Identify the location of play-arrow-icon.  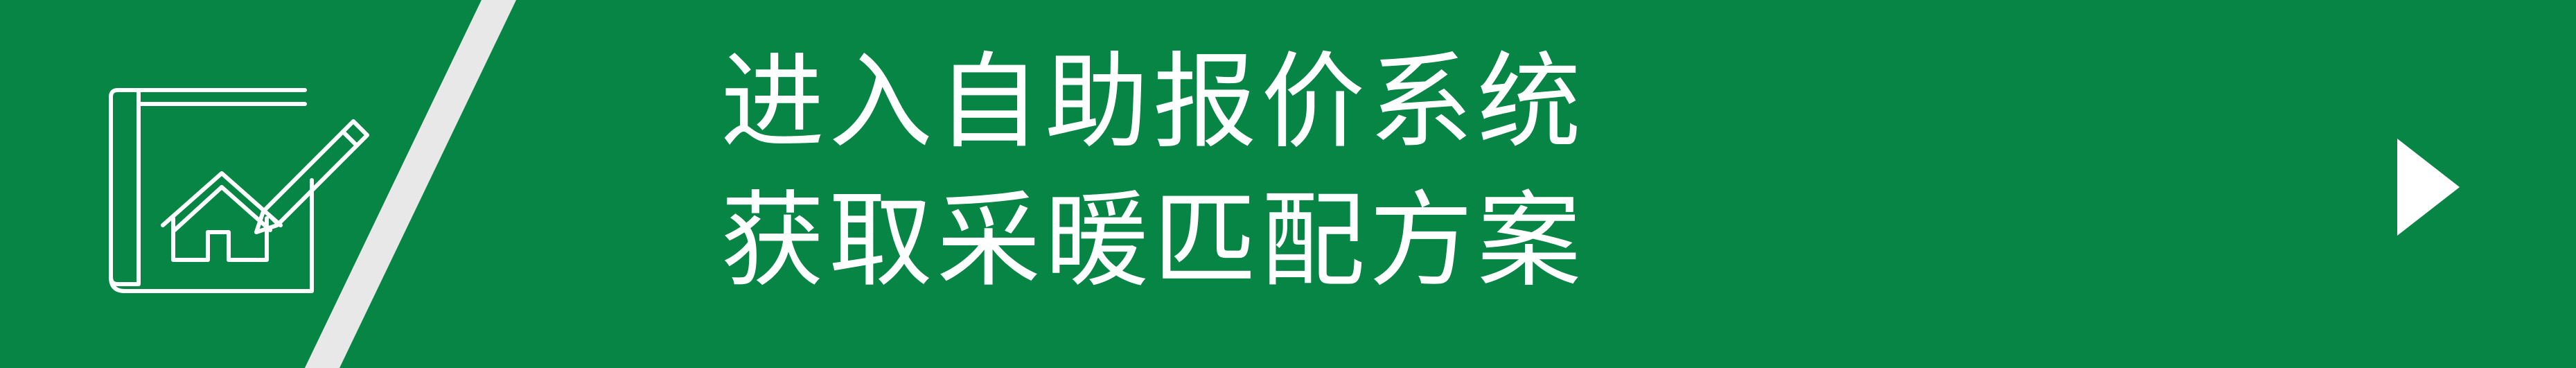
(2428, 187).